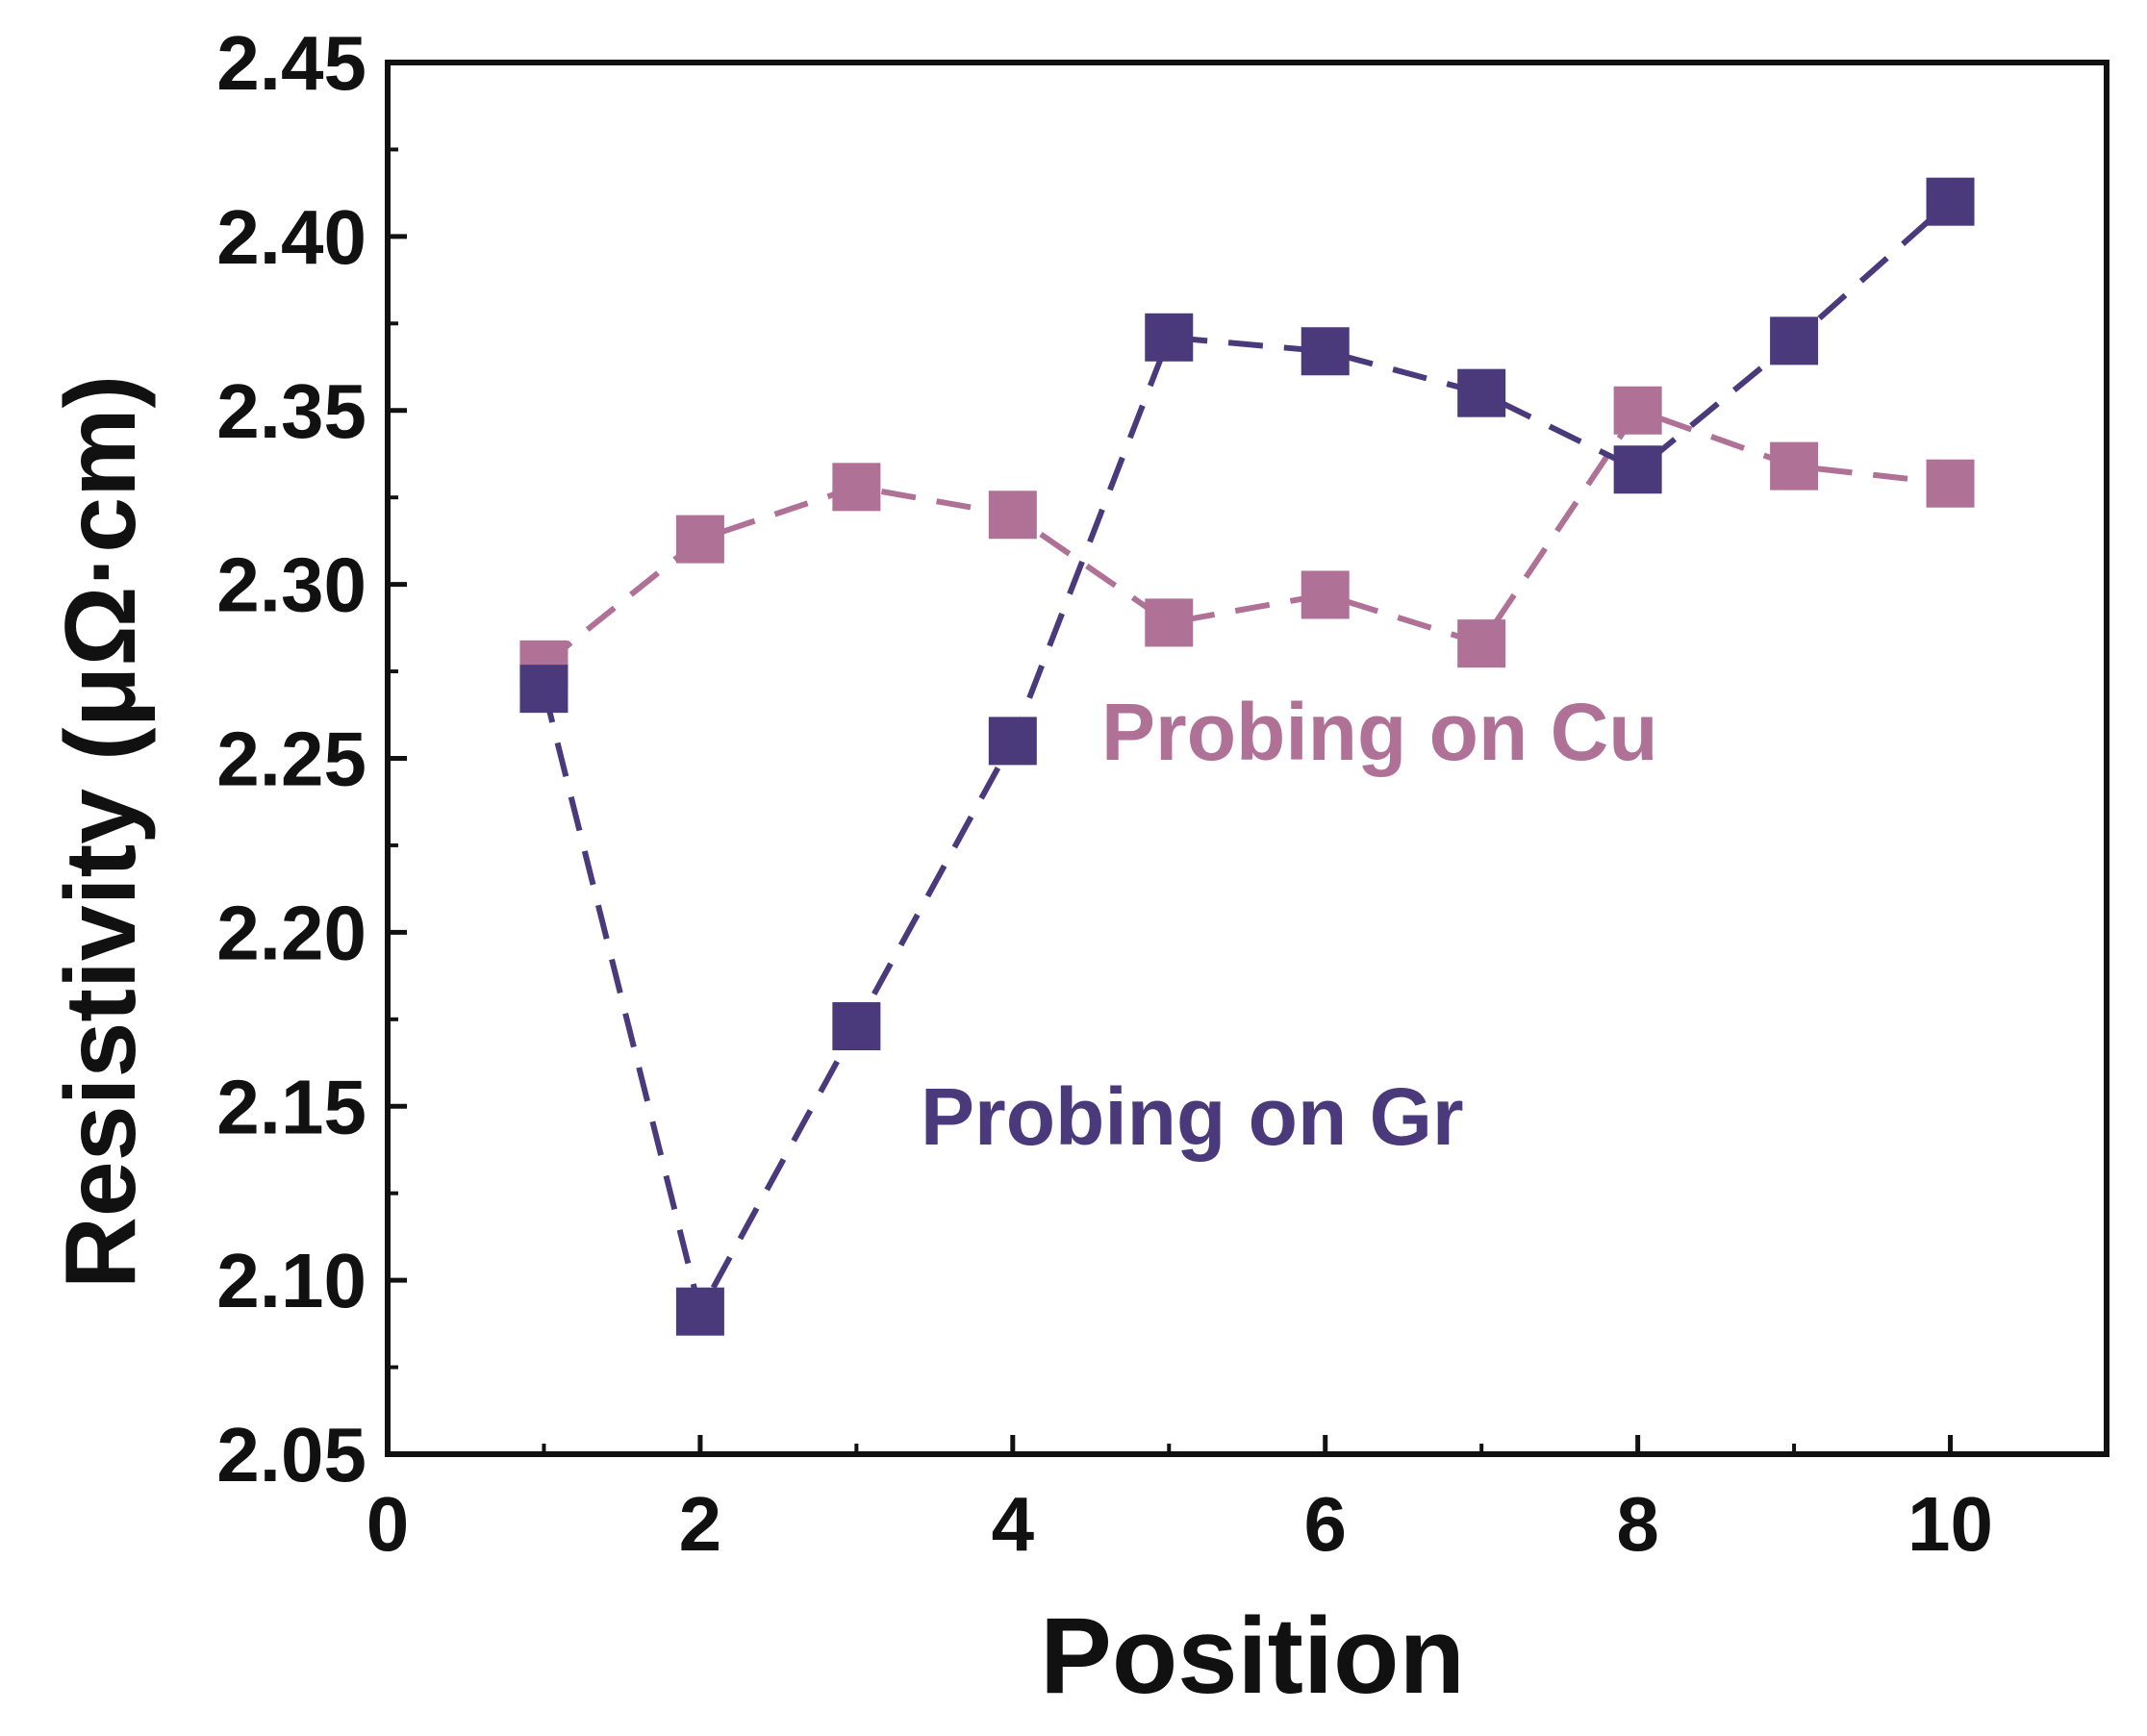  Describe the element at coordinates (291, 411) in the screenshot. I see `y-tick-label: 2.35` at that location.